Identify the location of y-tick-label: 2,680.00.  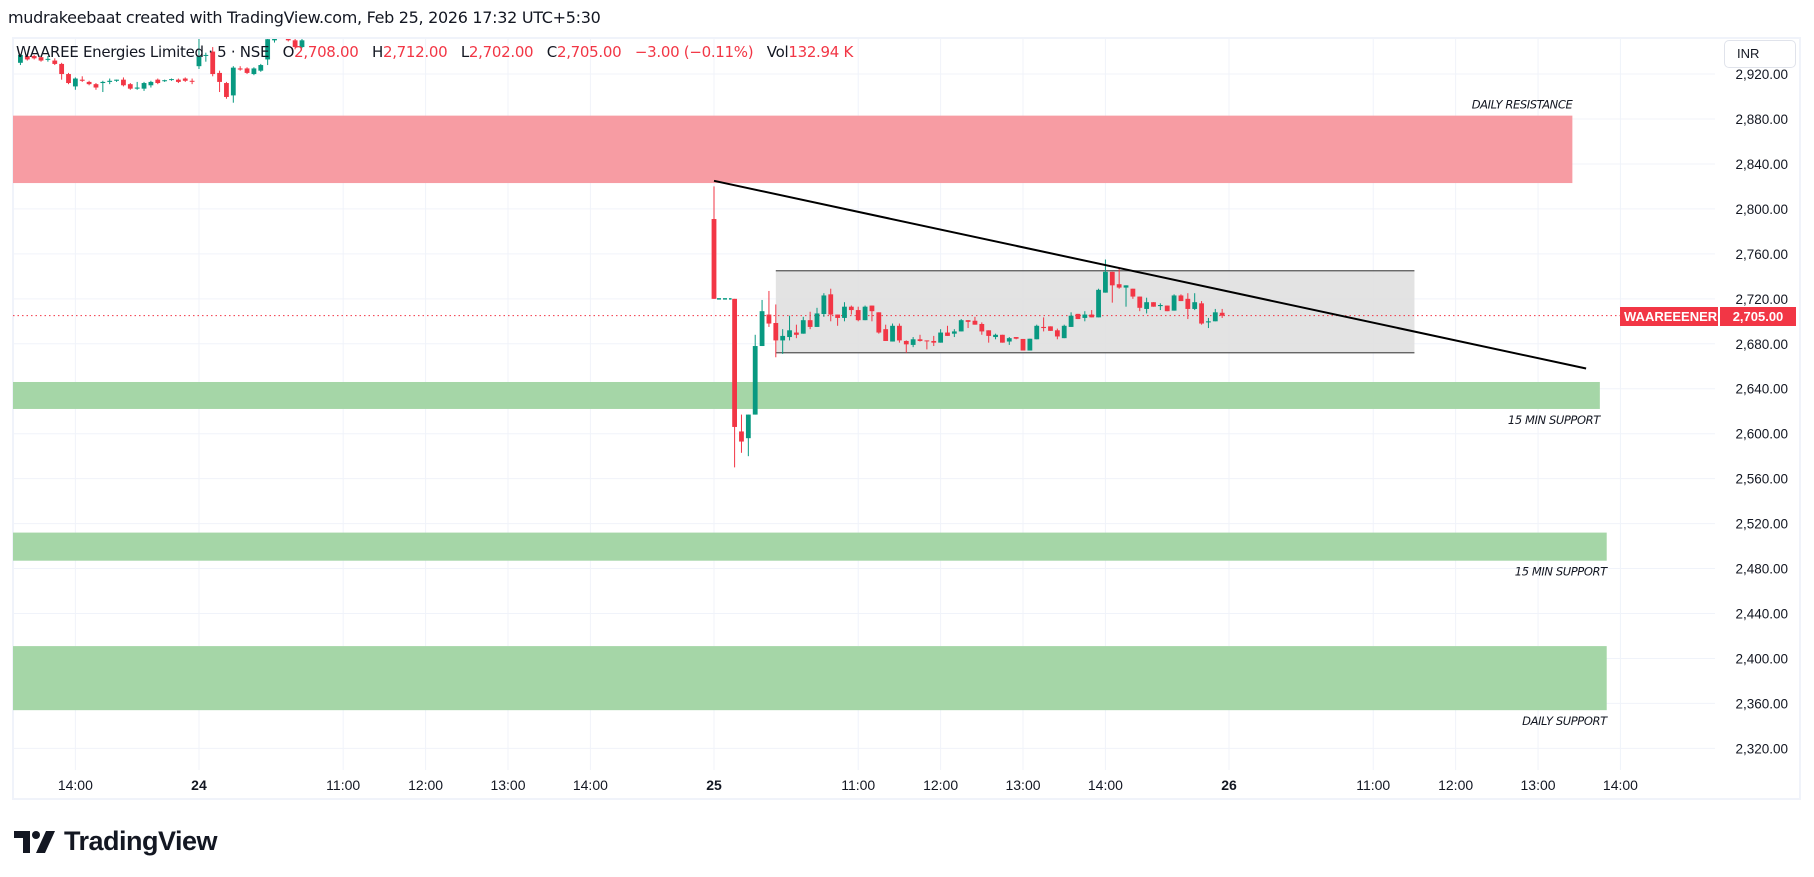
(1761, 344).